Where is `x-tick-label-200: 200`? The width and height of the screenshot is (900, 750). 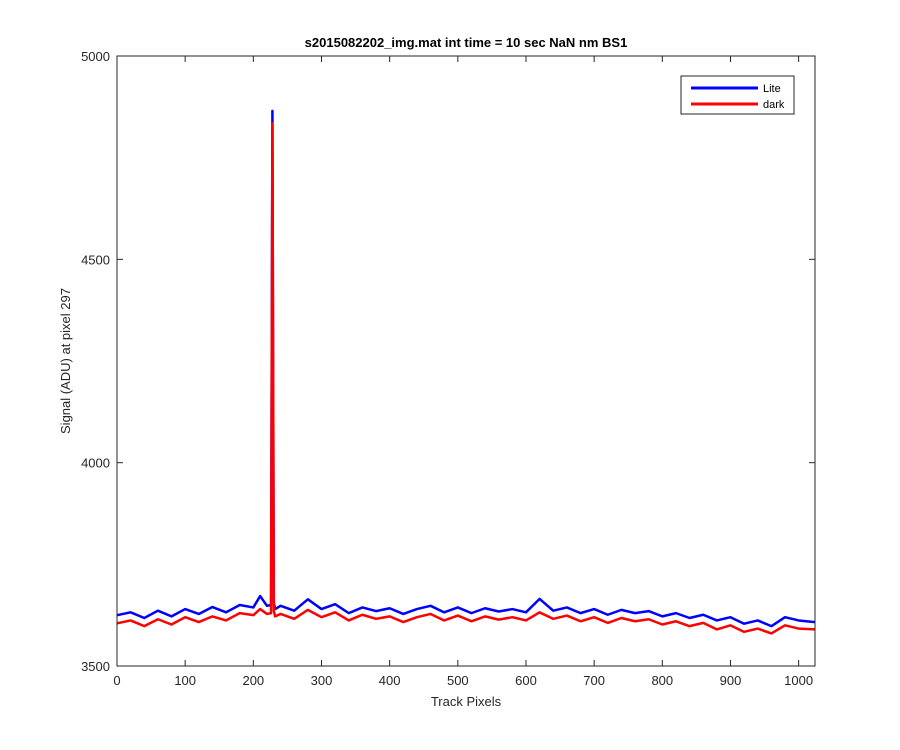
x-tick-label-200: 200 is located at coordinates (253, 680).